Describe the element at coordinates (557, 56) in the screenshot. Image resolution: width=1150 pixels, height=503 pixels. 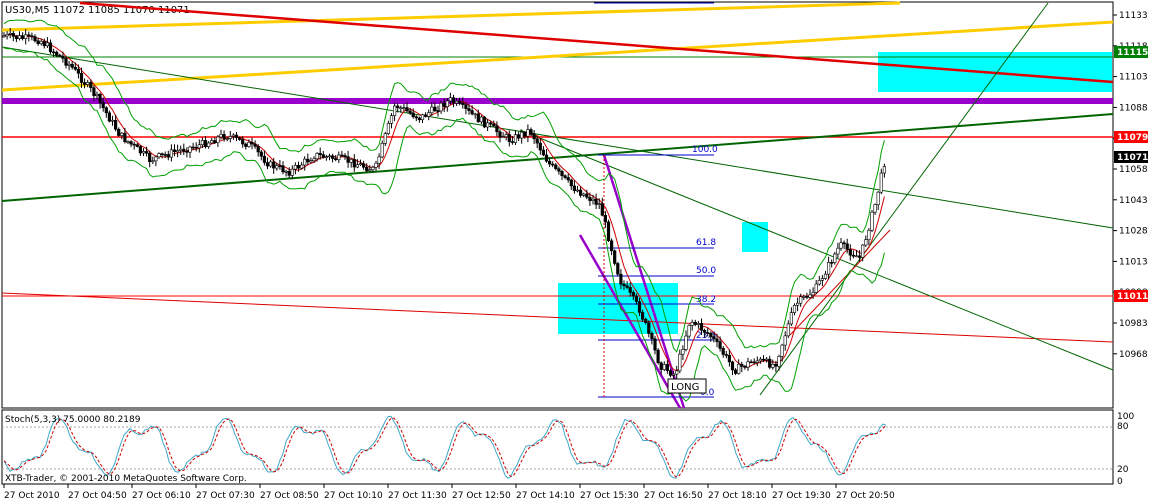
I see `trendline-orange-lower` at that location.